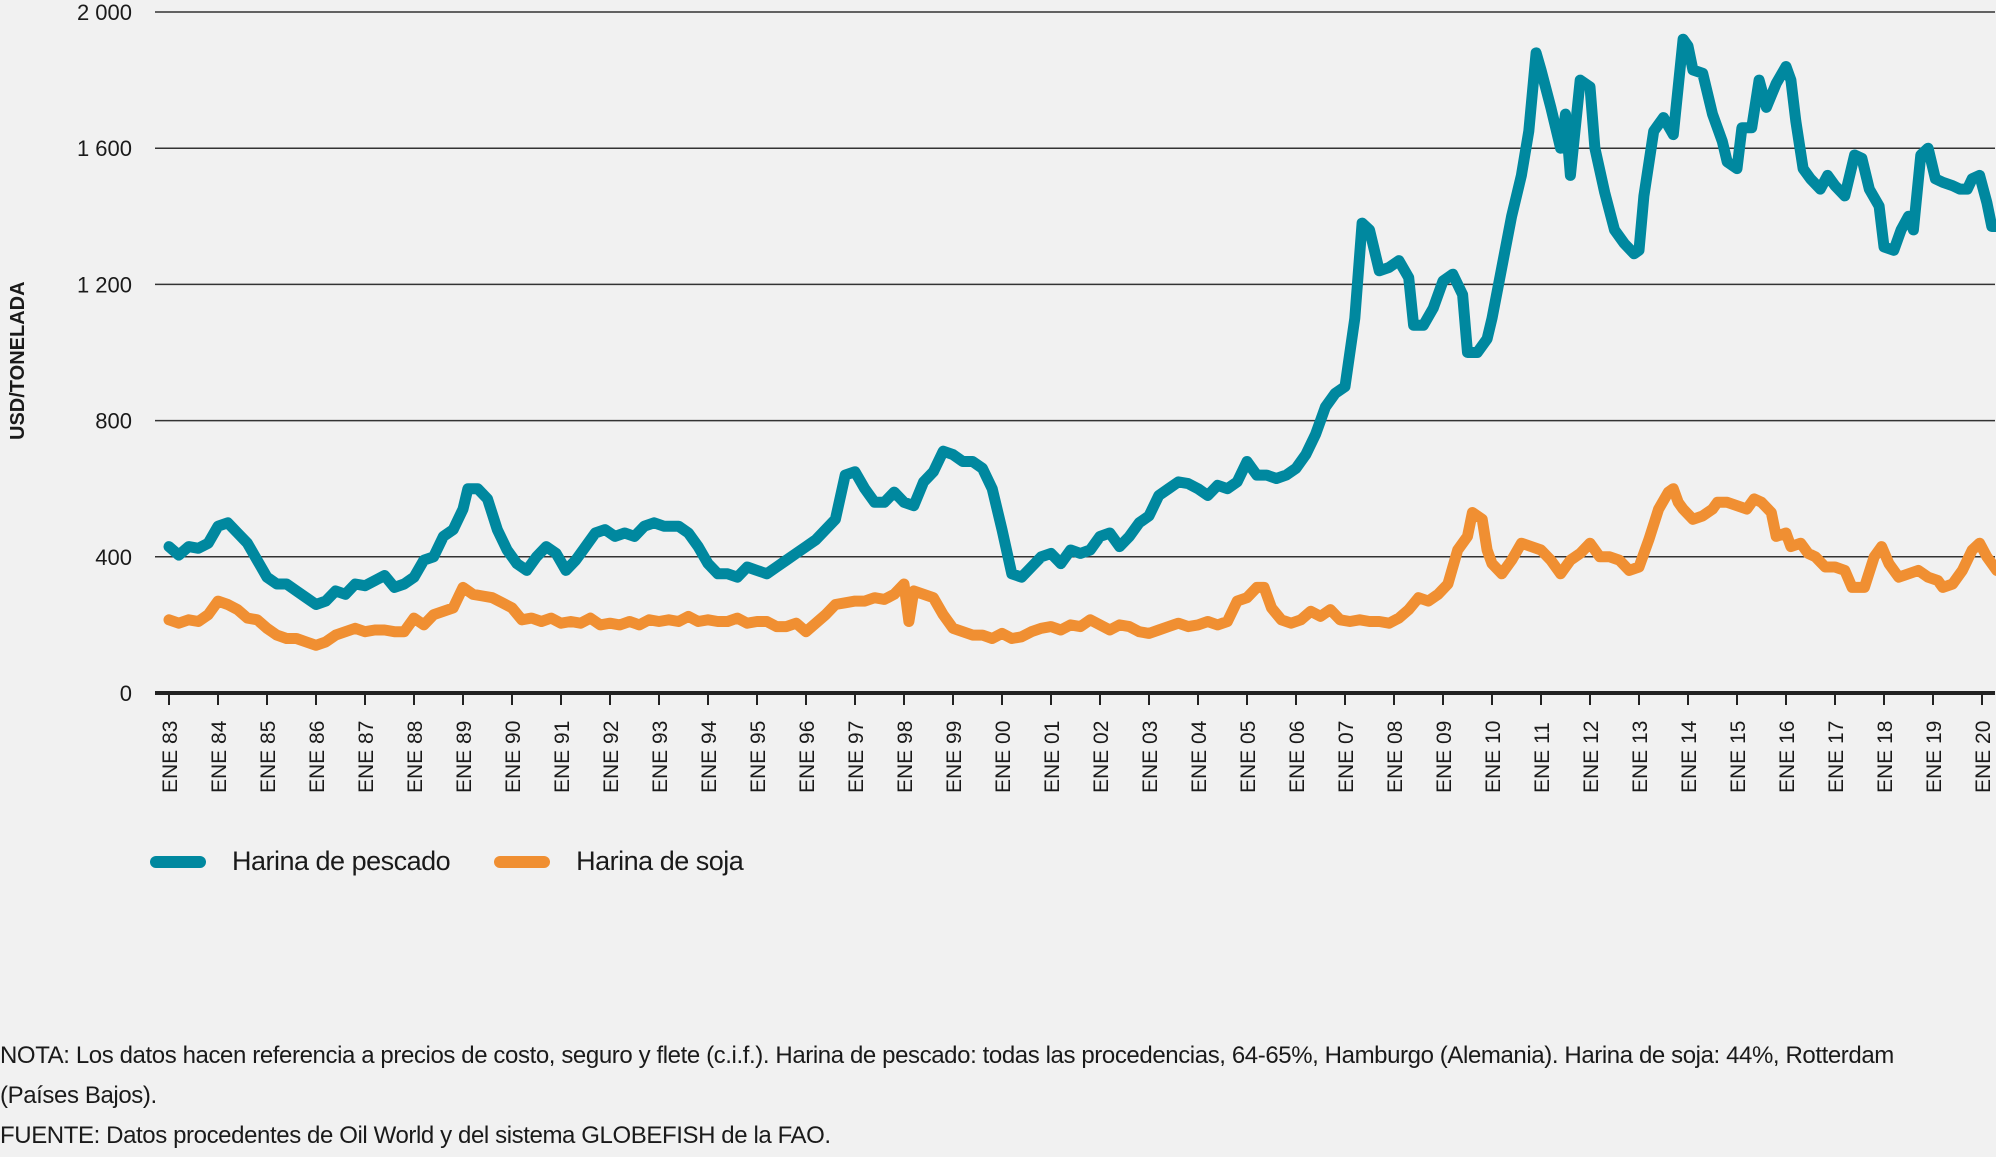 The width and height of the screenshot is (1996, 1157). I want to click on x-tick-label: ENE 93, so click(660, 757).